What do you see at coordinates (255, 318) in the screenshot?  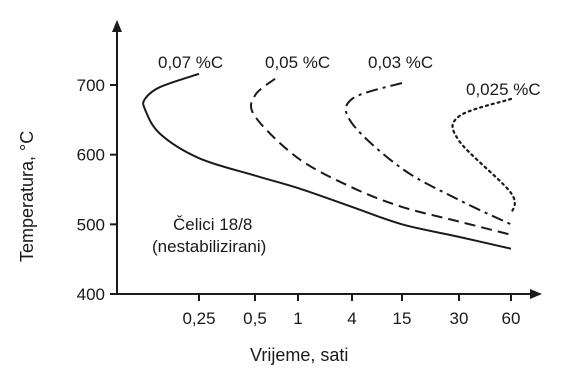 I see `x-tick-label: 0,5` at bounding box center [255, 318].